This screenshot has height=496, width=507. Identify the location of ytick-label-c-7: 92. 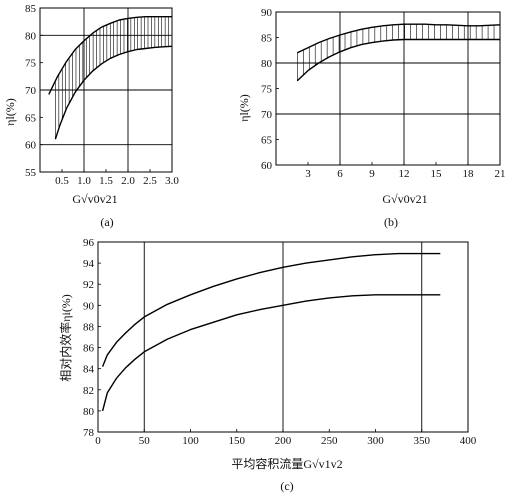
(88, 285).